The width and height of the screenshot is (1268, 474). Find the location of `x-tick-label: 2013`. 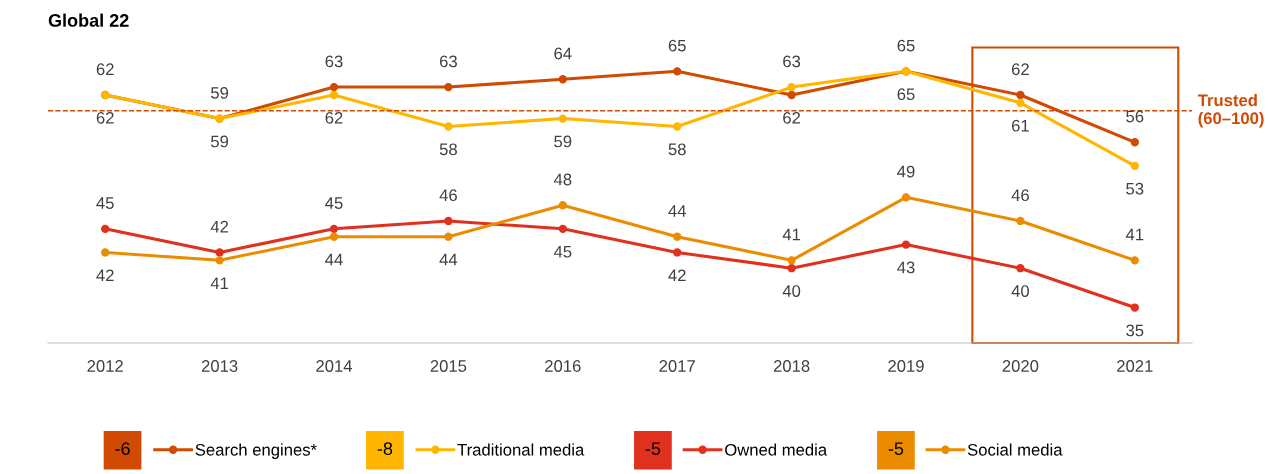

x-tick-label: 2013 is located at coordinates (219, 366).